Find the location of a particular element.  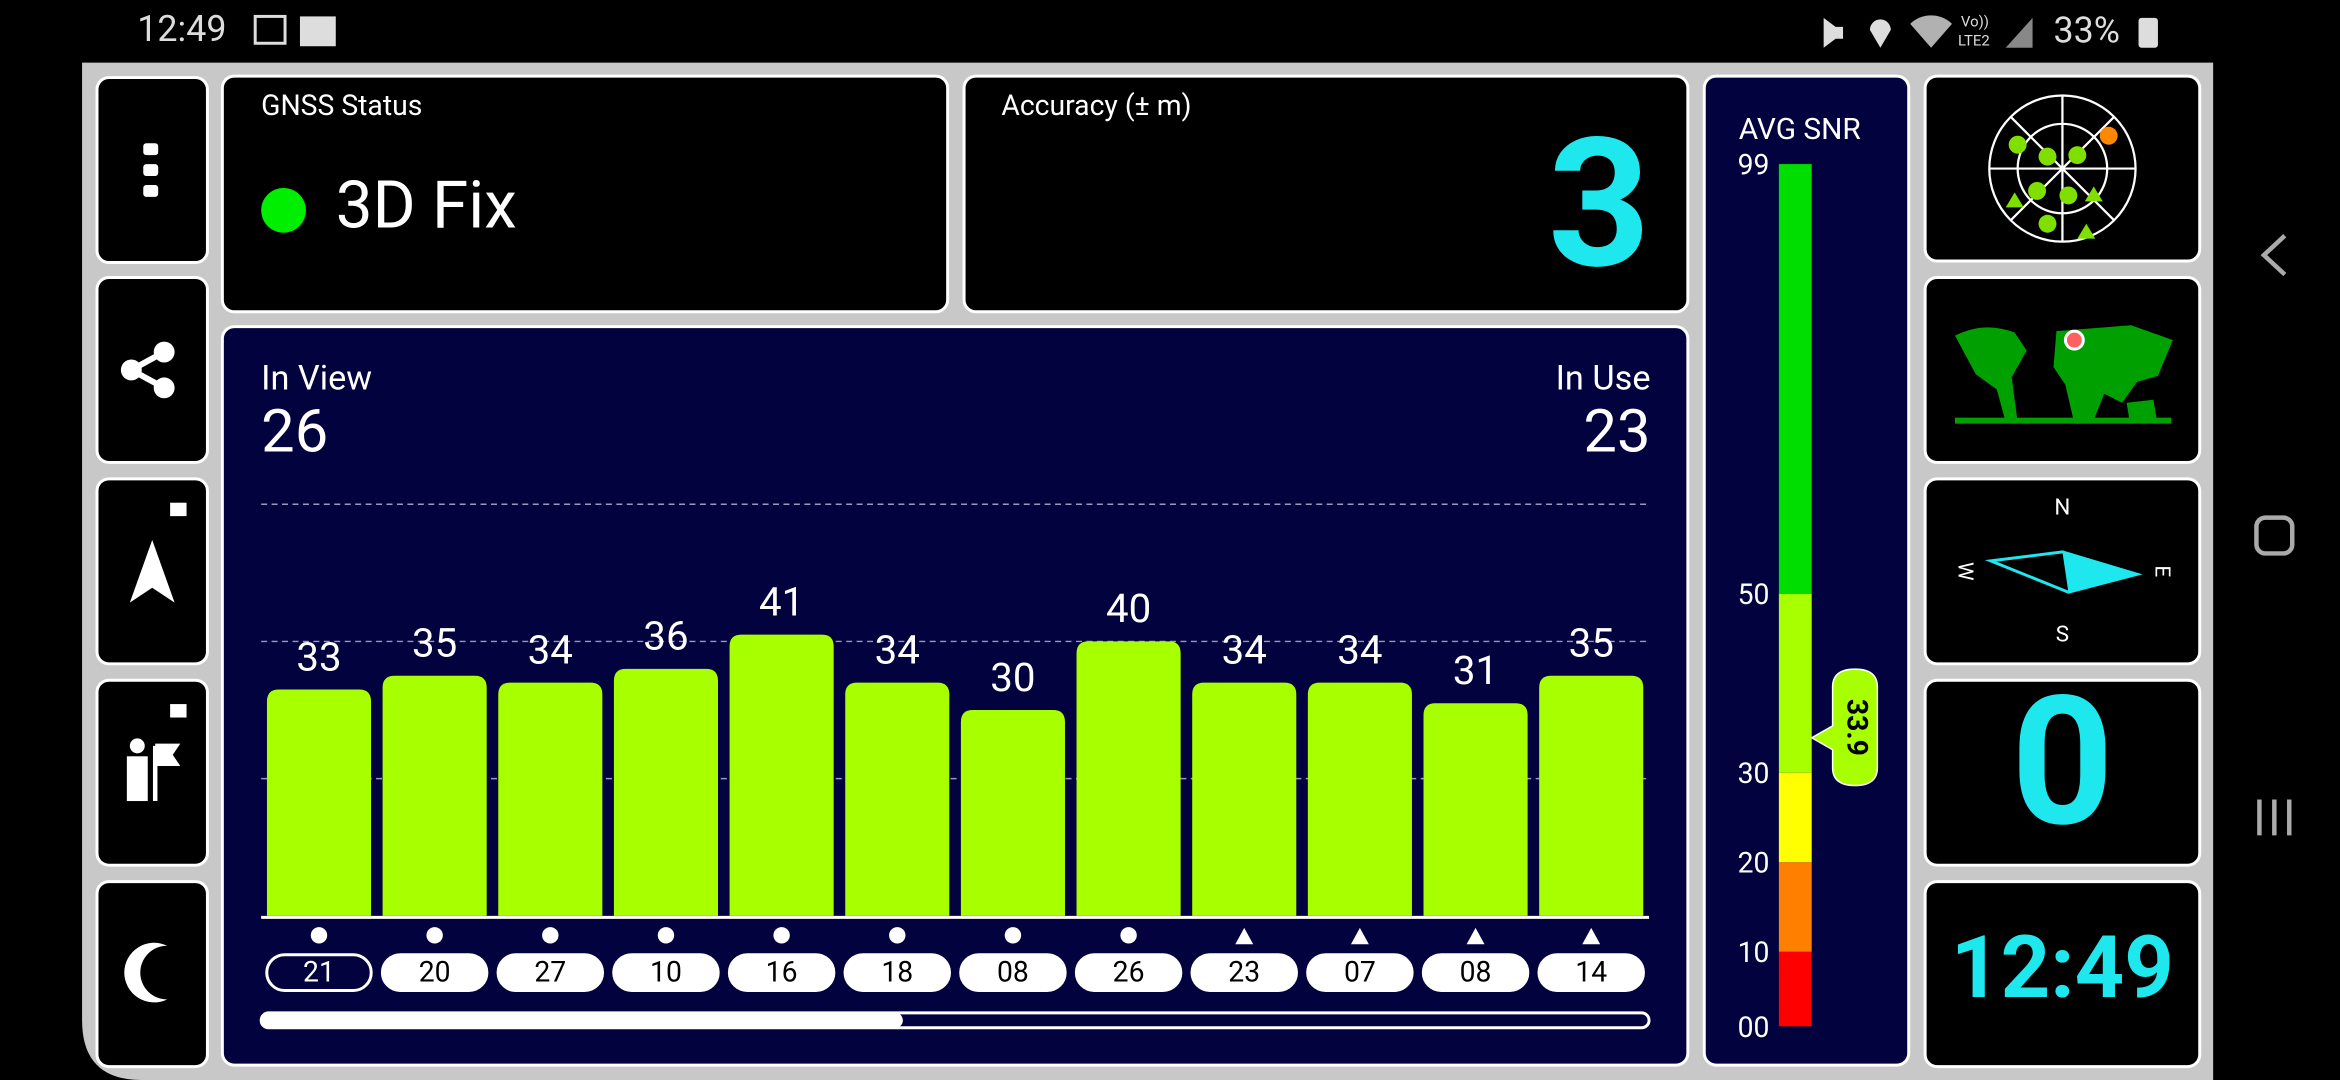

x-tick-label: 23 is located at coordinates (1244, 972).